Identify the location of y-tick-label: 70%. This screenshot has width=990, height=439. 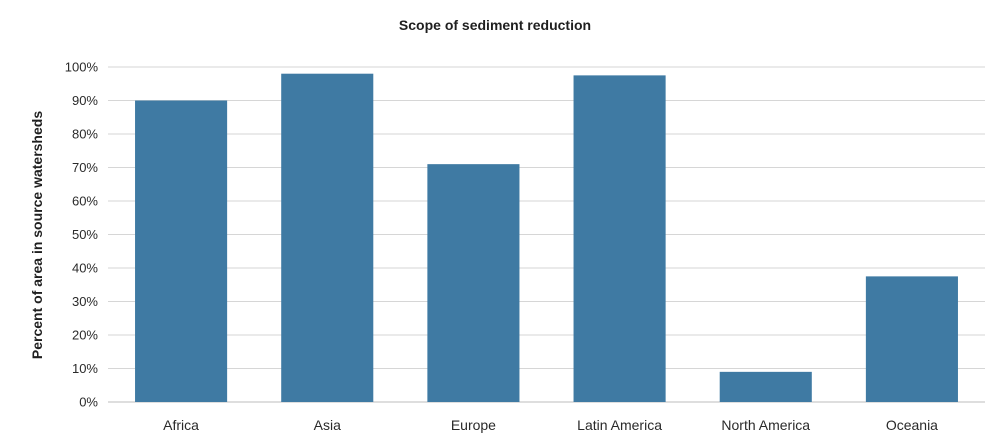
(85, 167).